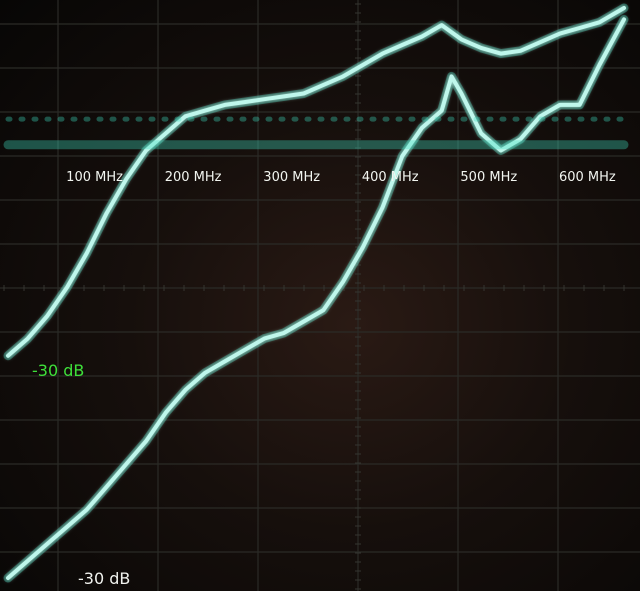  I want to click on x-tick-label: 100 MHz, so click(94, 177).